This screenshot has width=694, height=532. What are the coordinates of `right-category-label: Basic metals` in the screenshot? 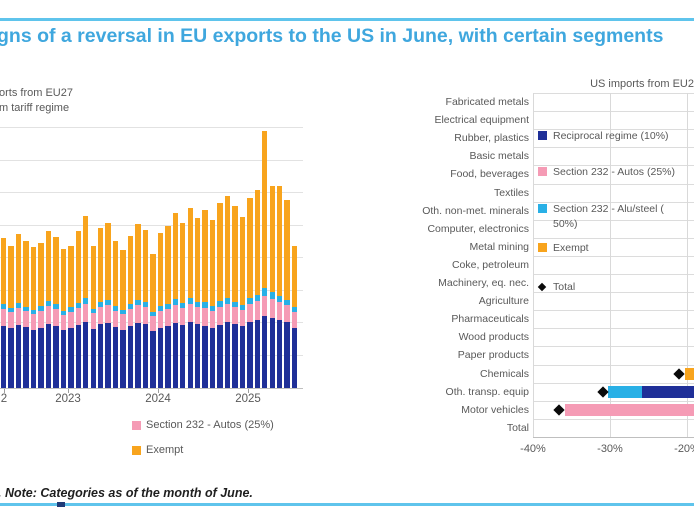 It's located at (499, 156).